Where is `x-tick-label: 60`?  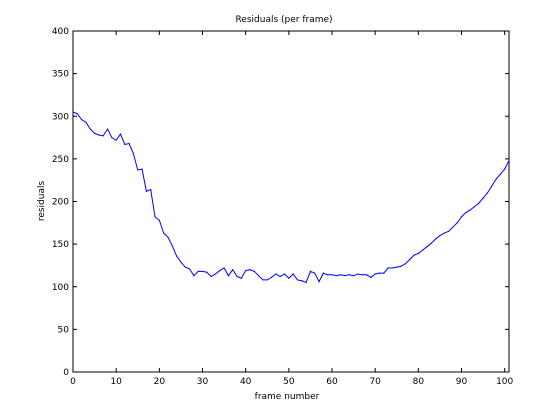
x-tick-label: 60 is located at coordinates (332, 382).